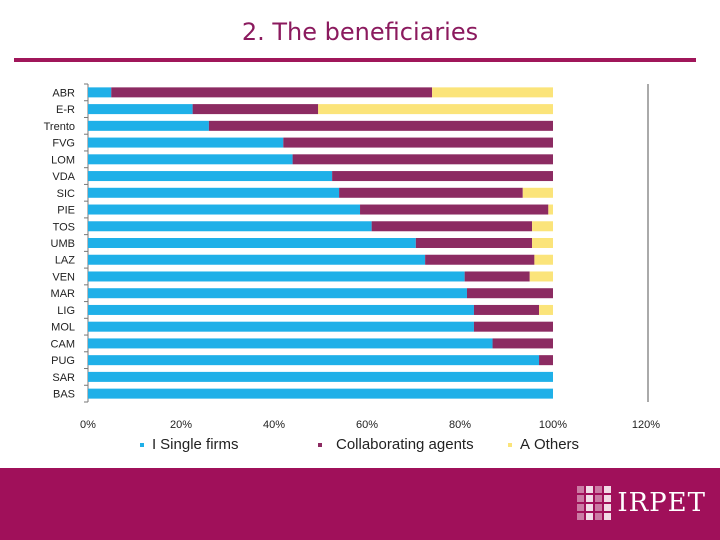  I want to click on y-tick-label: LIG, so click(66, 311).